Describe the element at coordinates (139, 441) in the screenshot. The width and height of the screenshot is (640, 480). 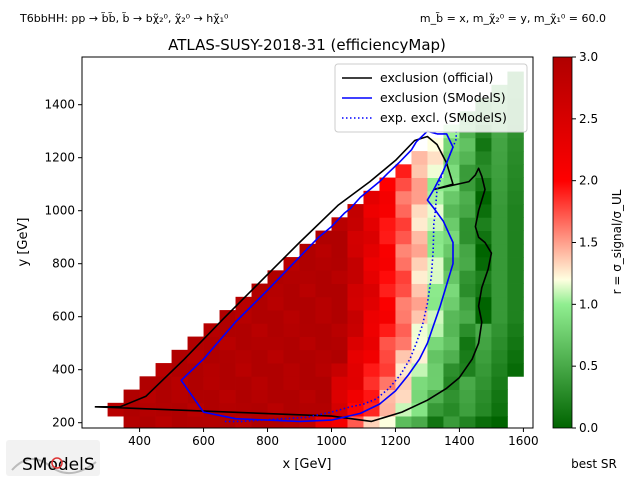
I see `x-tick-label: 400` at that location.